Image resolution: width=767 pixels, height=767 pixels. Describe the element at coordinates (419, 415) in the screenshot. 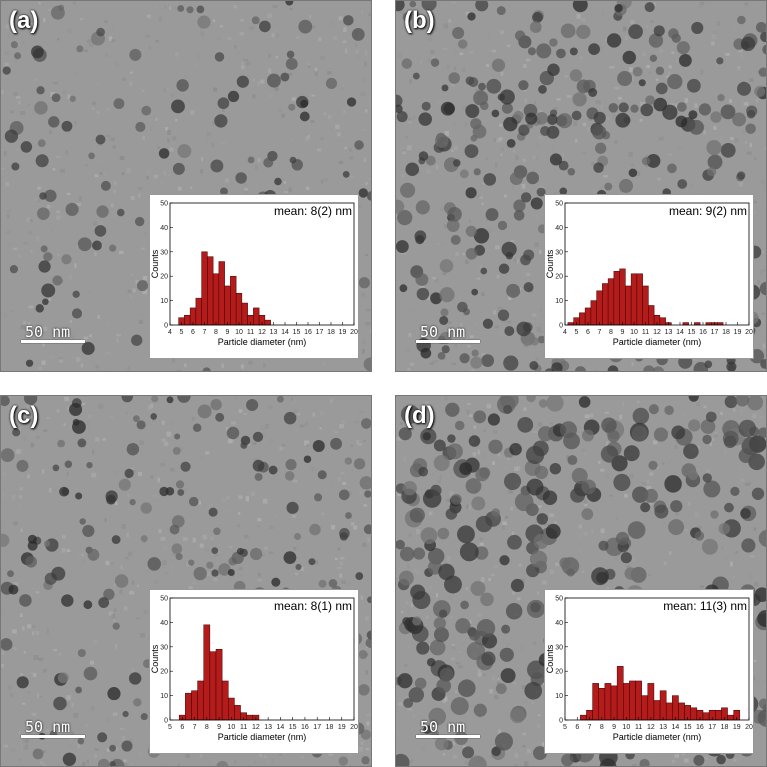

I see `panel-label: (d)` at that location.